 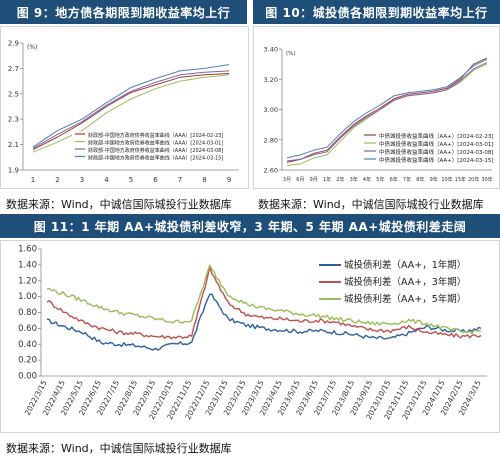 What do you see at coordinates (327, 179) in the screenshot?
I see `x-tick-label: 1年` at bounding box center [327, 179].